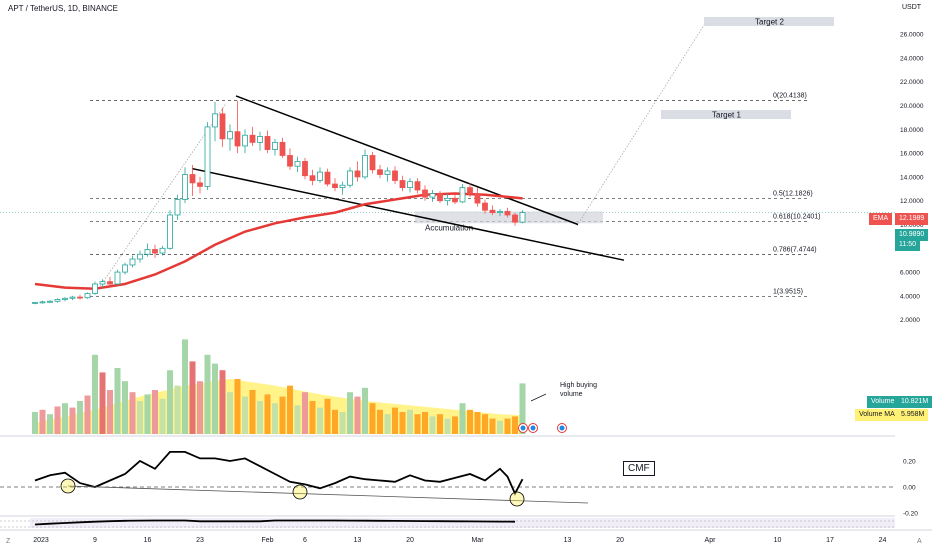 The width and height of the screenshot is (932, 555). What do you see at coordinates (910, 296) in the screenshot?
I see `price-tick-label: 4.0000` at bounding box center [910, 296].